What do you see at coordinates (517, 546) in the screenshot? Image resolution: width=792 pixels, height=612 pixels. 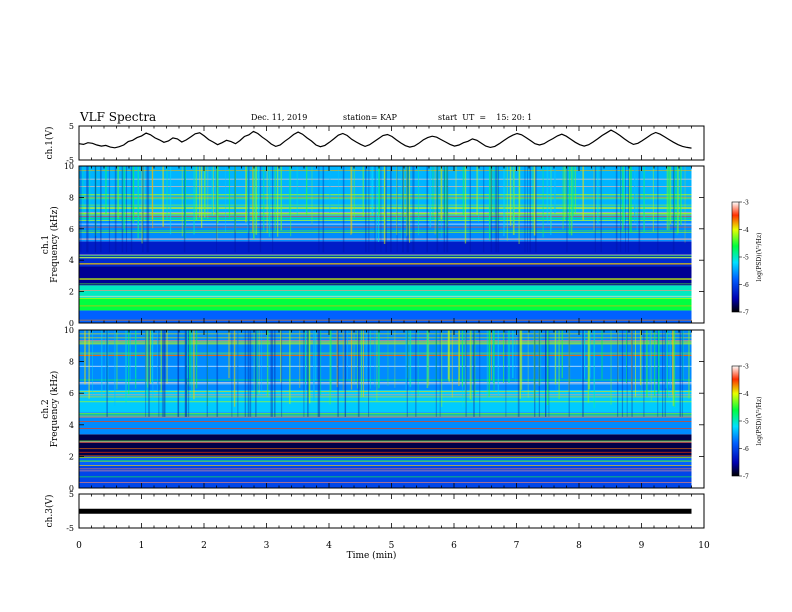 I see `x-tick-label: 7` at bounding box center [517, 546].